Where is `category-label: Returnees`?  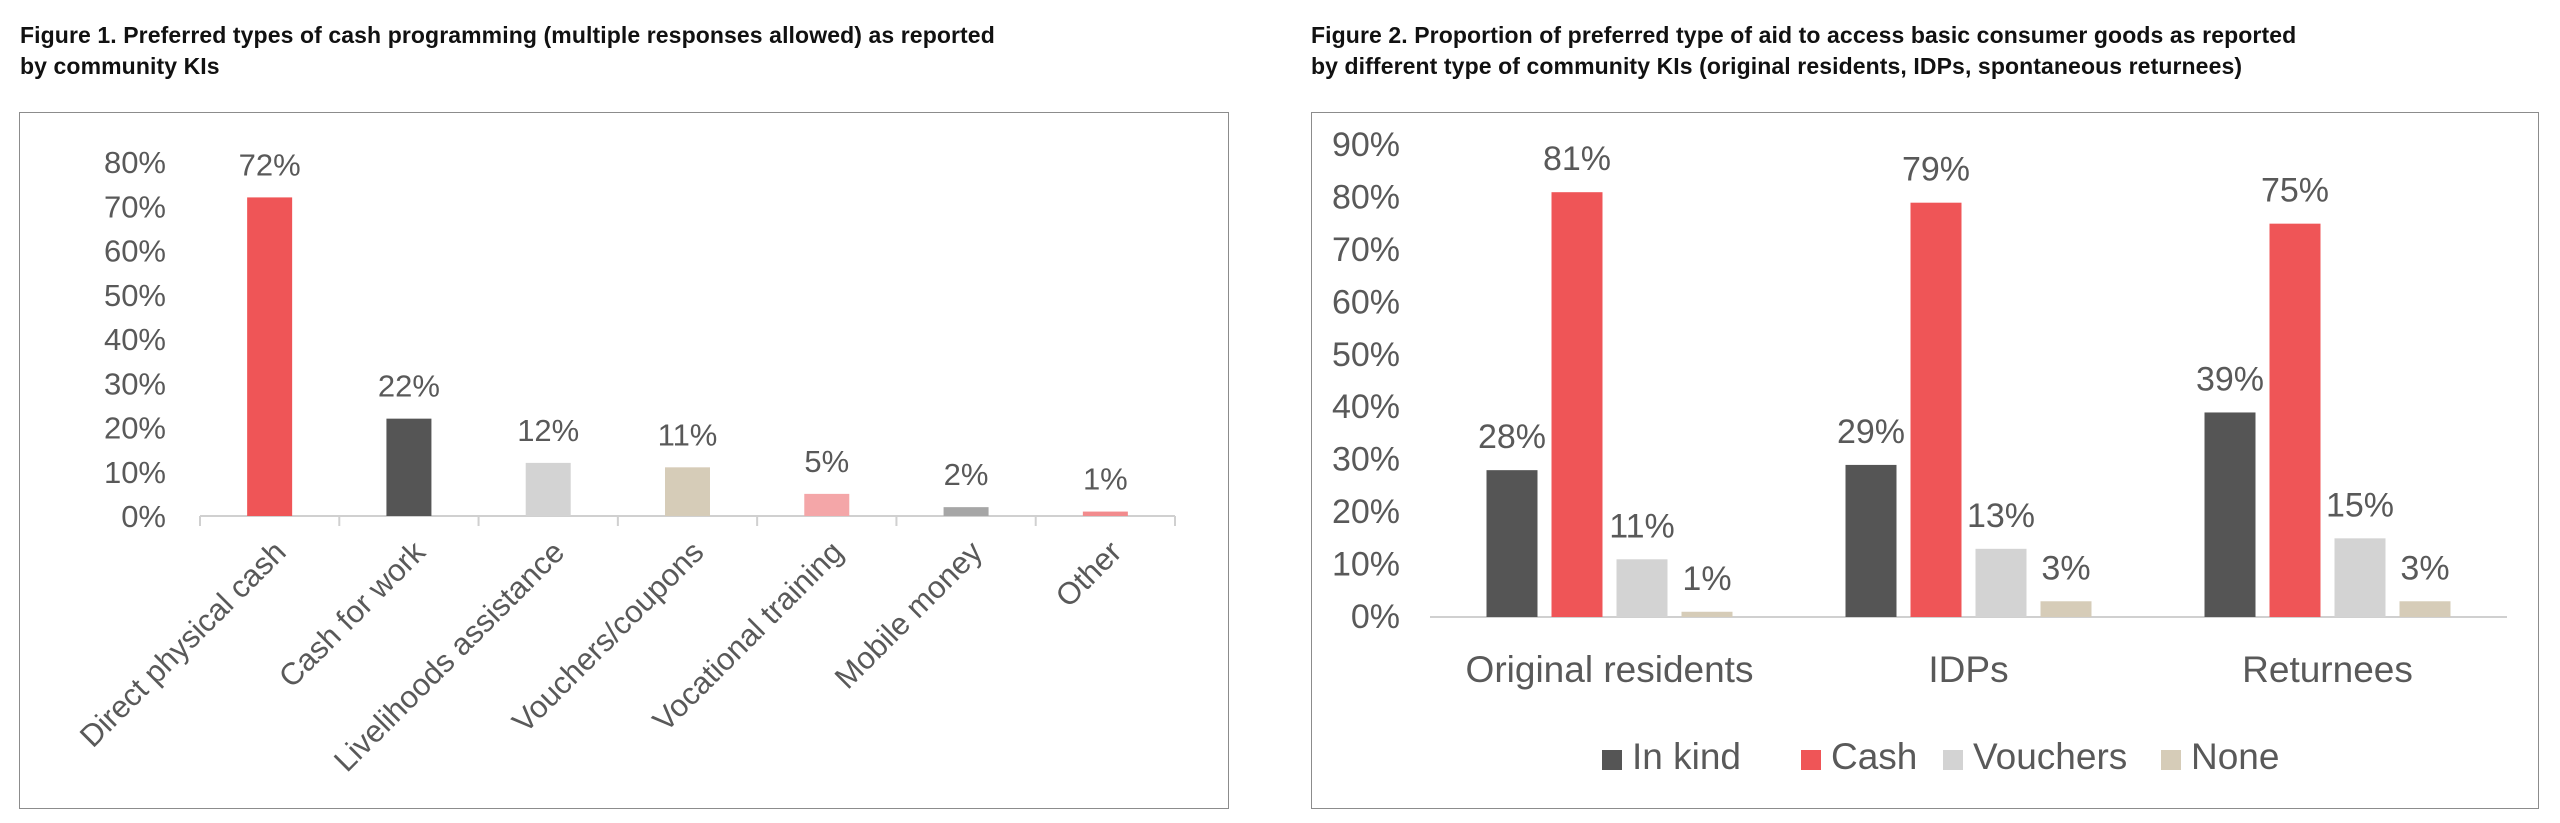 category-label: Returnees is located at coordinates (2327, 669).